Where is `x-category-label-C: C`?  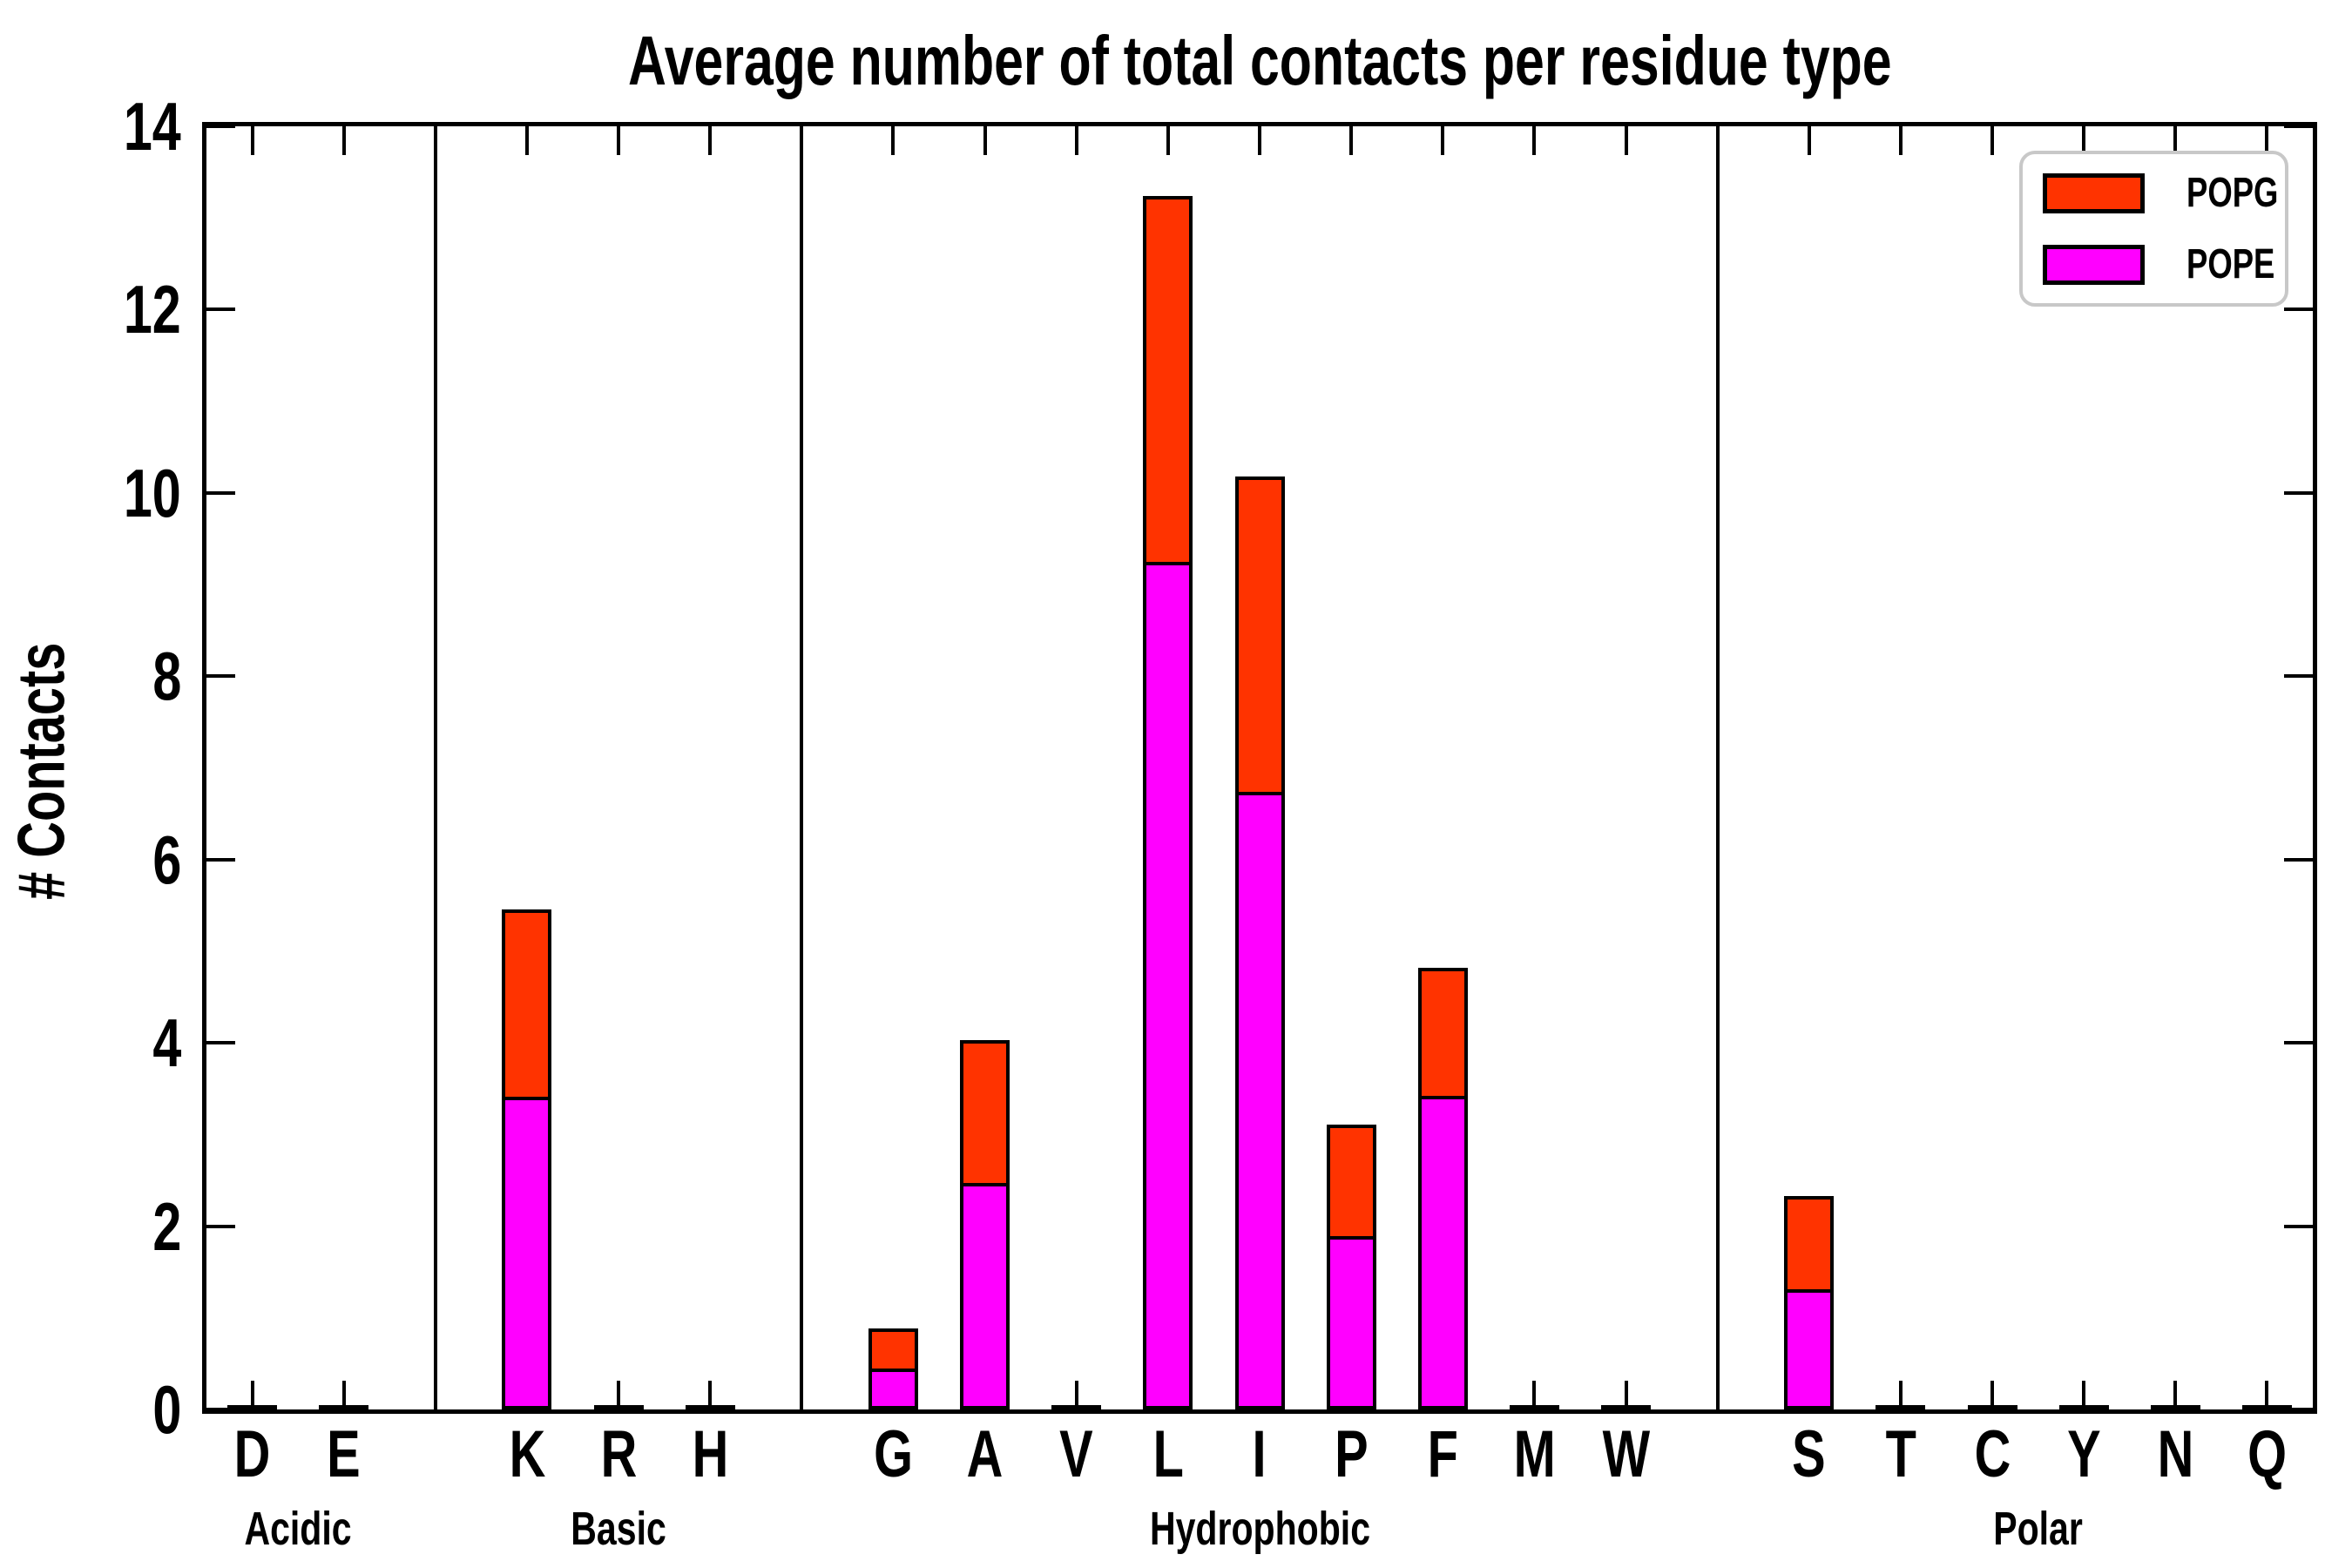
x-category-label-C: C is located at coordinates (1992, 1455).